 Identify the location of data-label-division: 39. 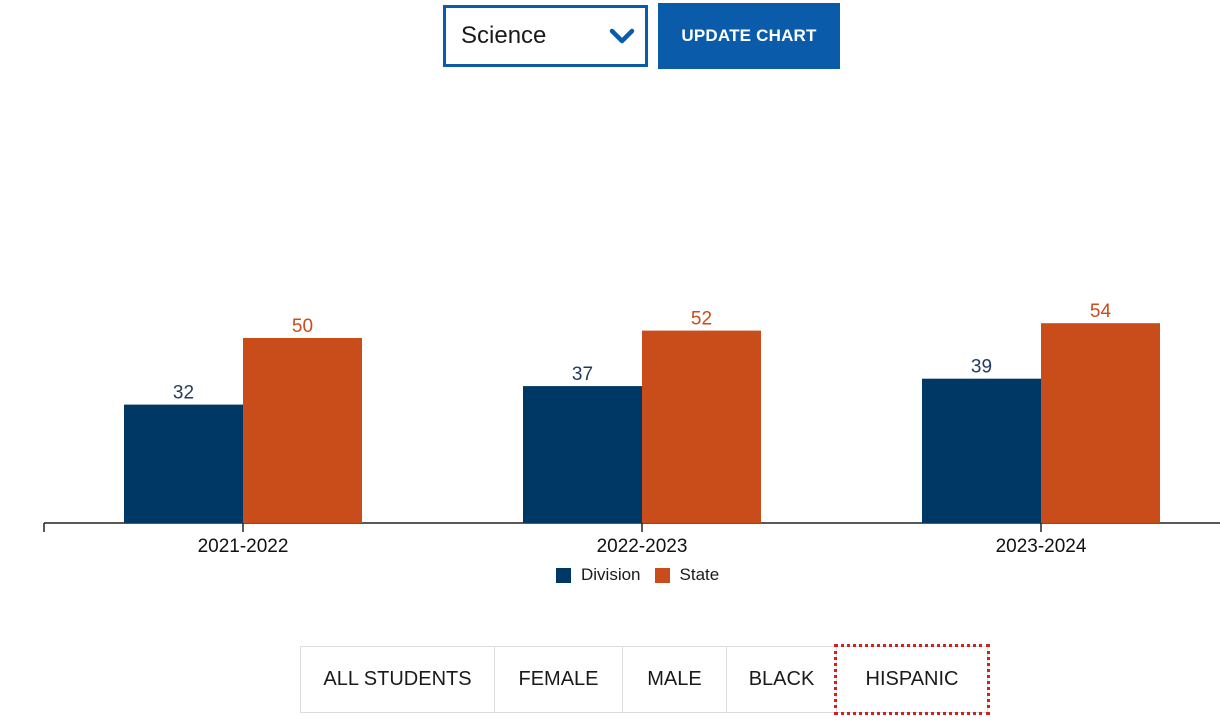
(981, 367).